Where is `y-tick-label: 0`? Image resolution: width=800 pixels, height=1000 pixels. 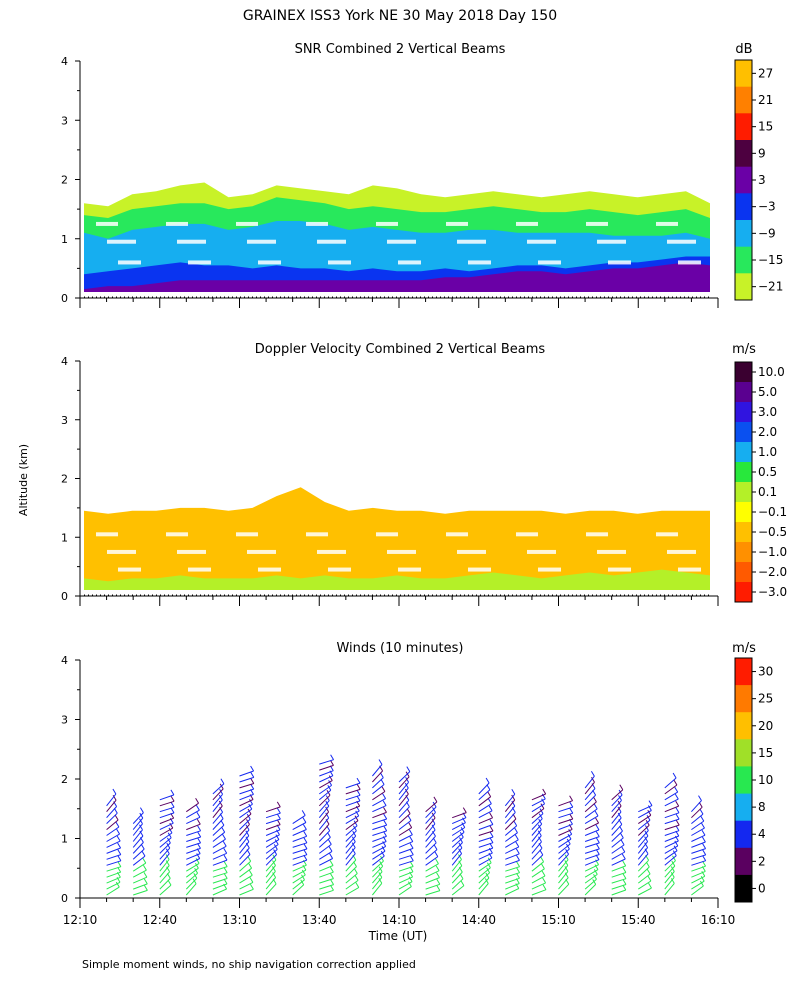
y-tick-label: 0 is located at coordinates (64, 298).